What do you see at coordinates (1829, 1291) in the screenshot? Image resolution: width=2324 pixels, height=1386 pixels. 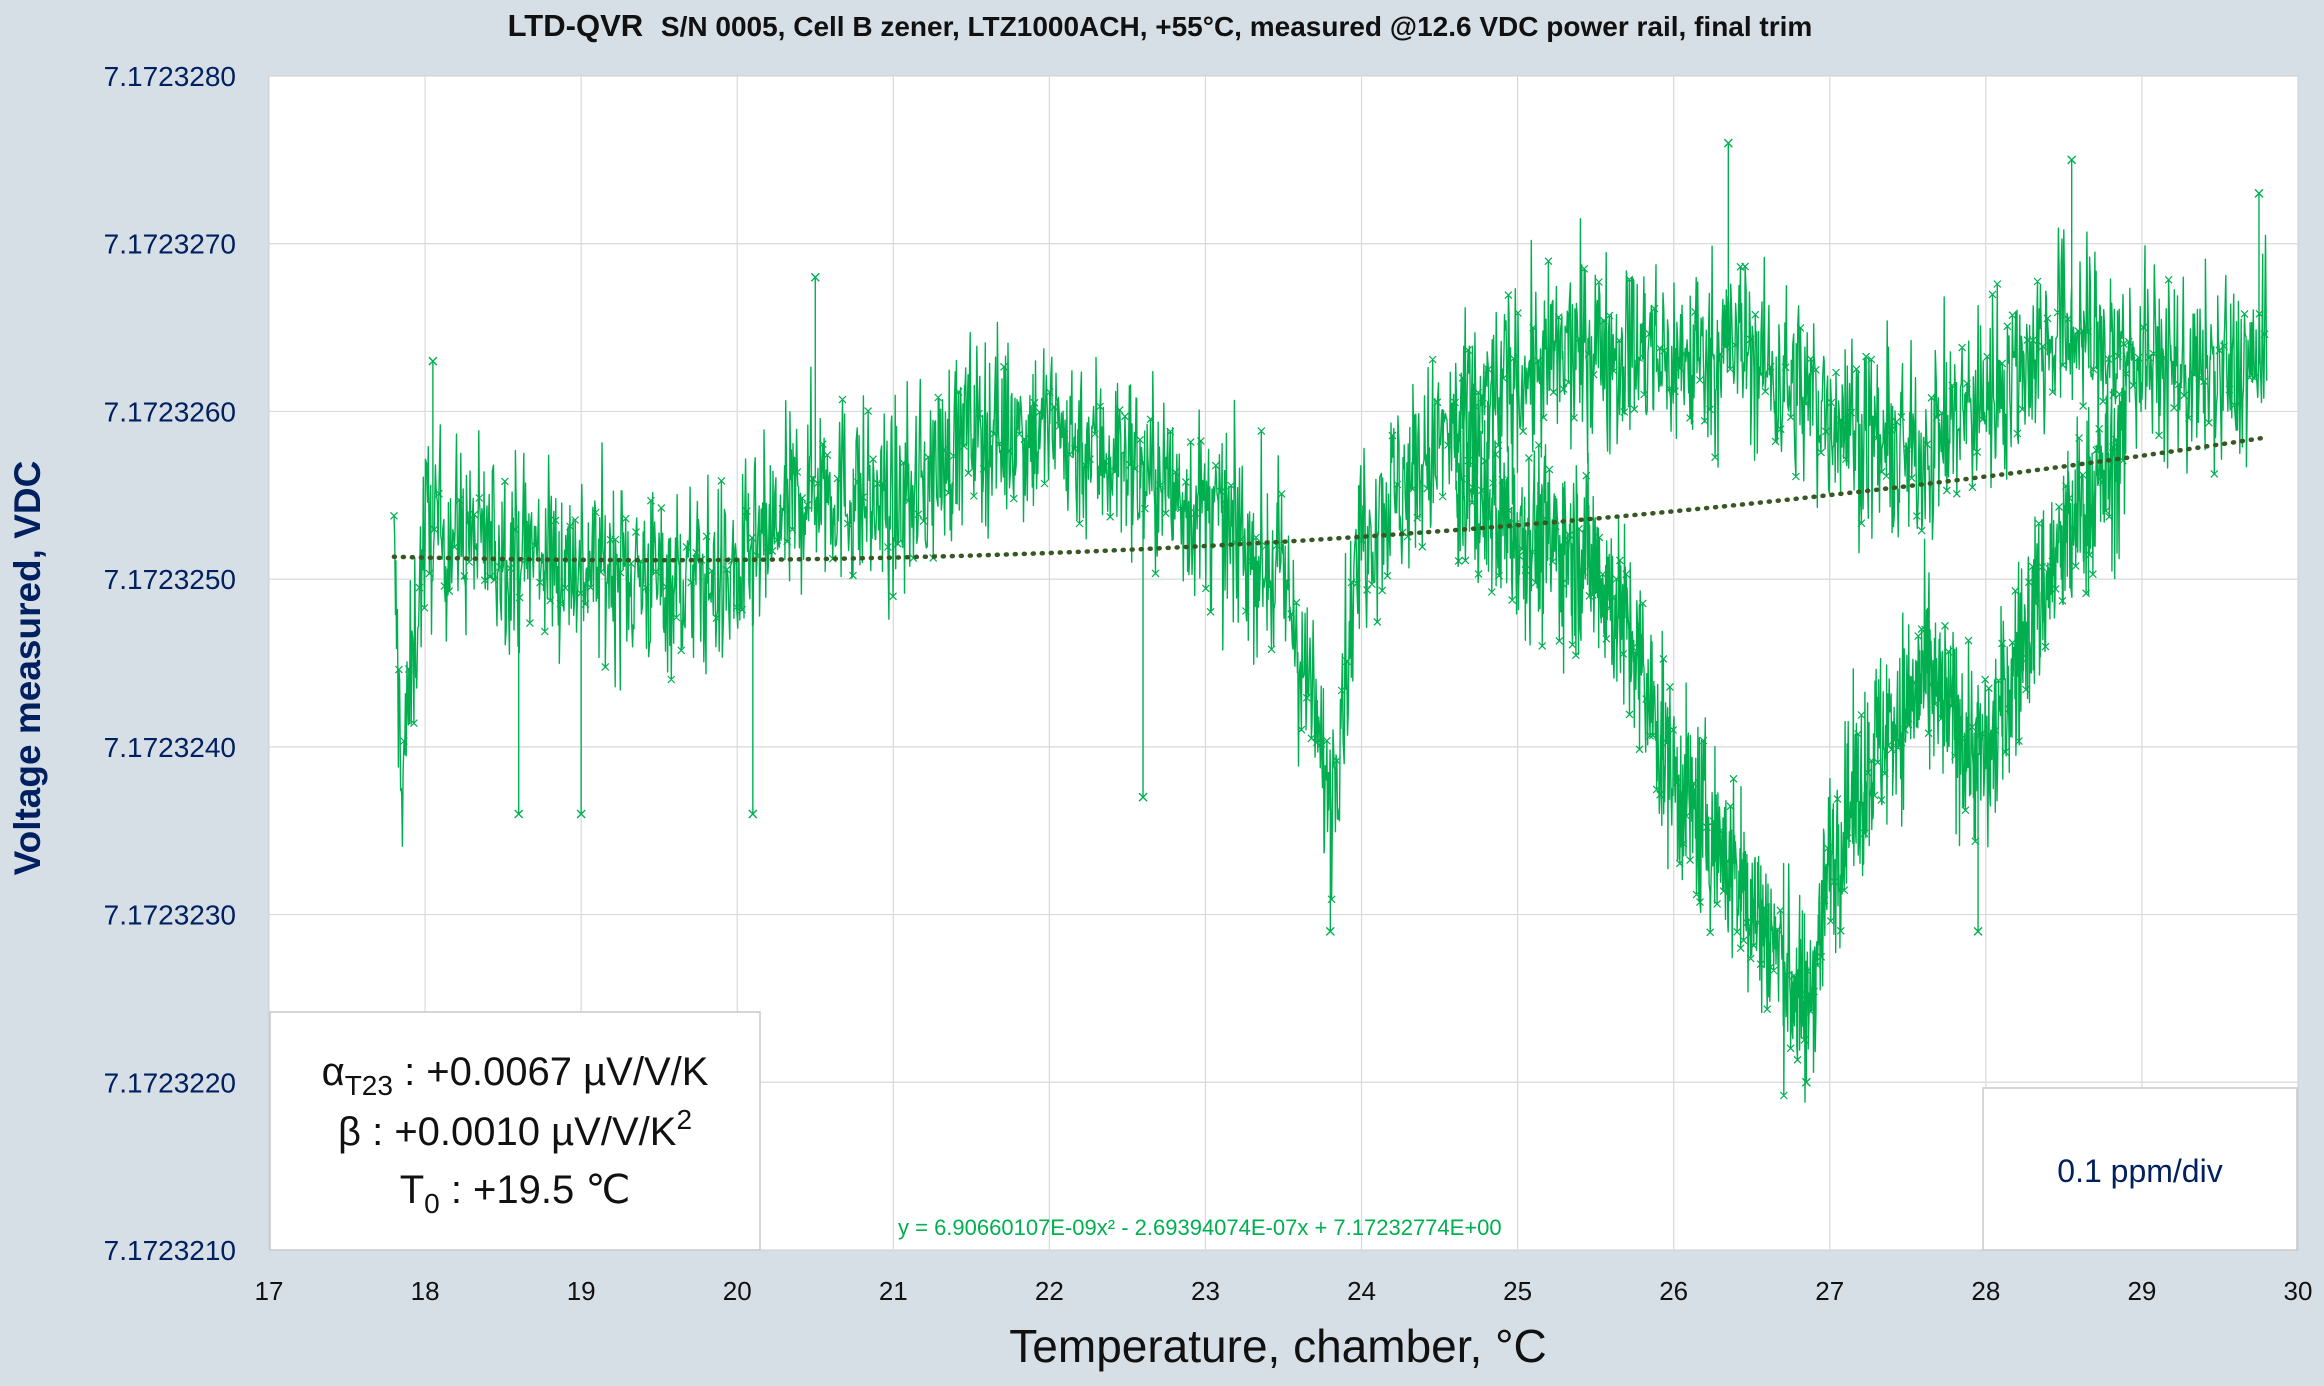 I see `x-tick-label: 27` at bounding box center [1829, 1291].